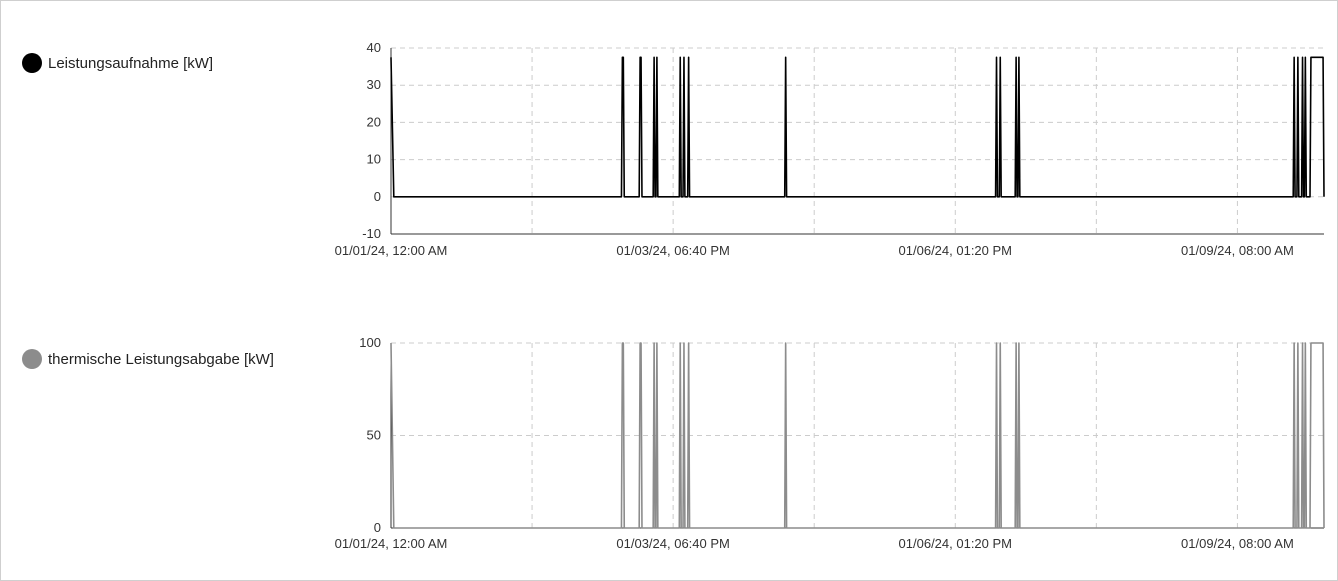 The height and width of the screenshot is (581, 1338). Describe the element at coordinates (131, 63) in the screenshot. I see `legend-label-power-input: Leistungsaufnahme [kW]` at that location.